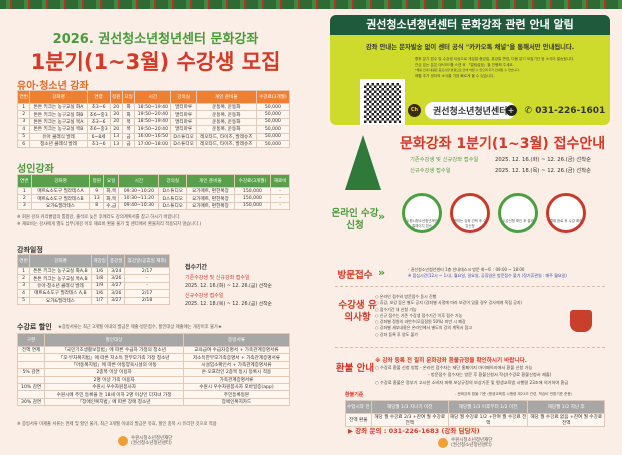 The image size is (622, 455). Describe the element at coordinates (98, 107) in the screenshot. I see `table-cell: 초3~6` at that location.